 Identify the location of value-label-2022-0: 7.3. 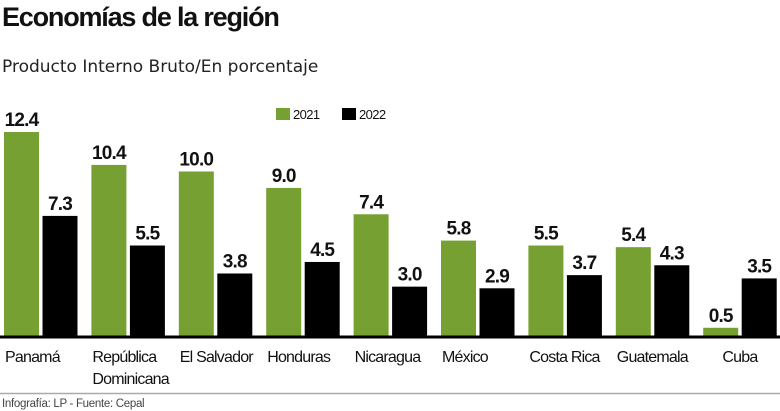
(60, 204).